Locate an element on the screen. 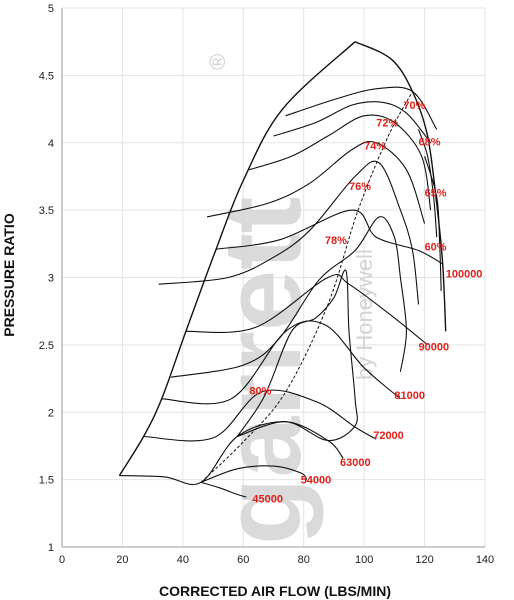 The image size is (514, 600). speed-label: 72000 is located at coordinates (388, 436).